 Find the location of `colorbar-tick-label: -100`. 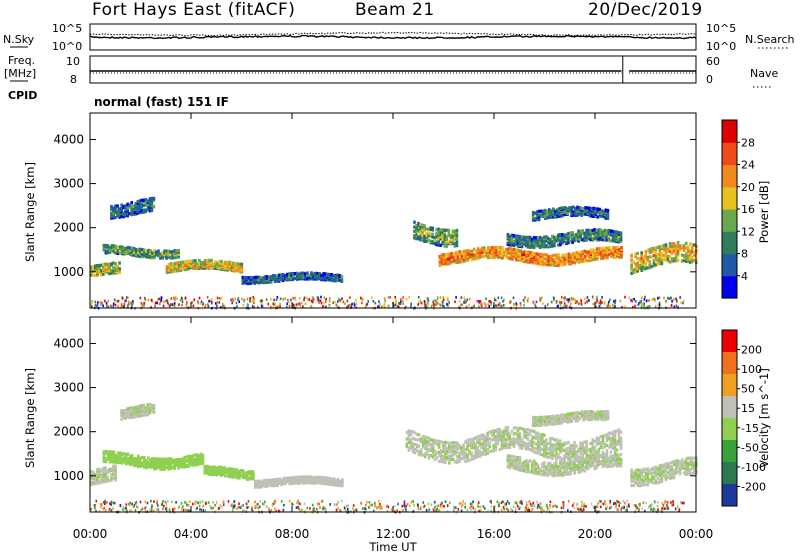

colorbar-tick-label: -100 is located at coordinates (753, 467).